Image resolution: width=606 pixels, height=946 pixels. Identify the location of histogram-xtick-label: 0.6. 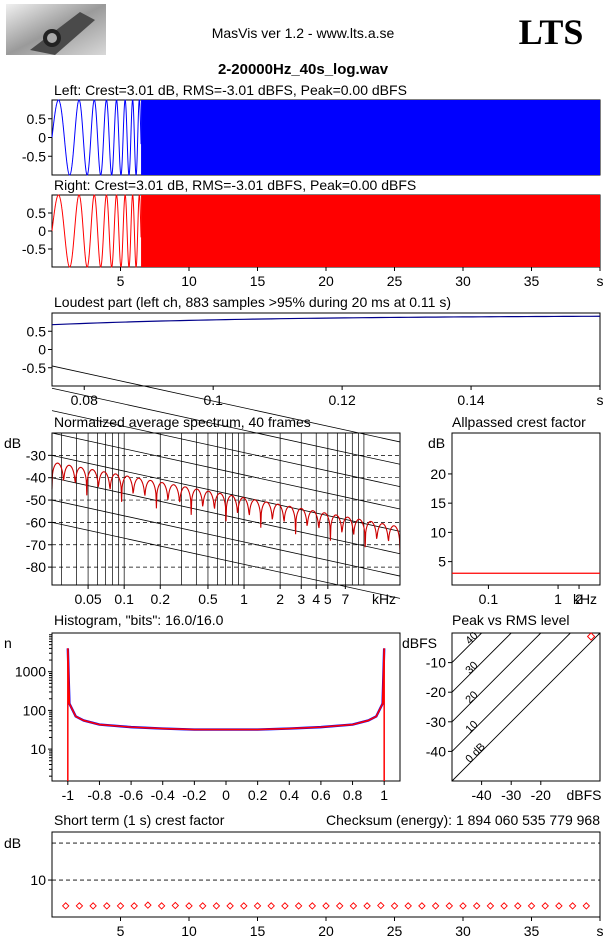
(321, 795).